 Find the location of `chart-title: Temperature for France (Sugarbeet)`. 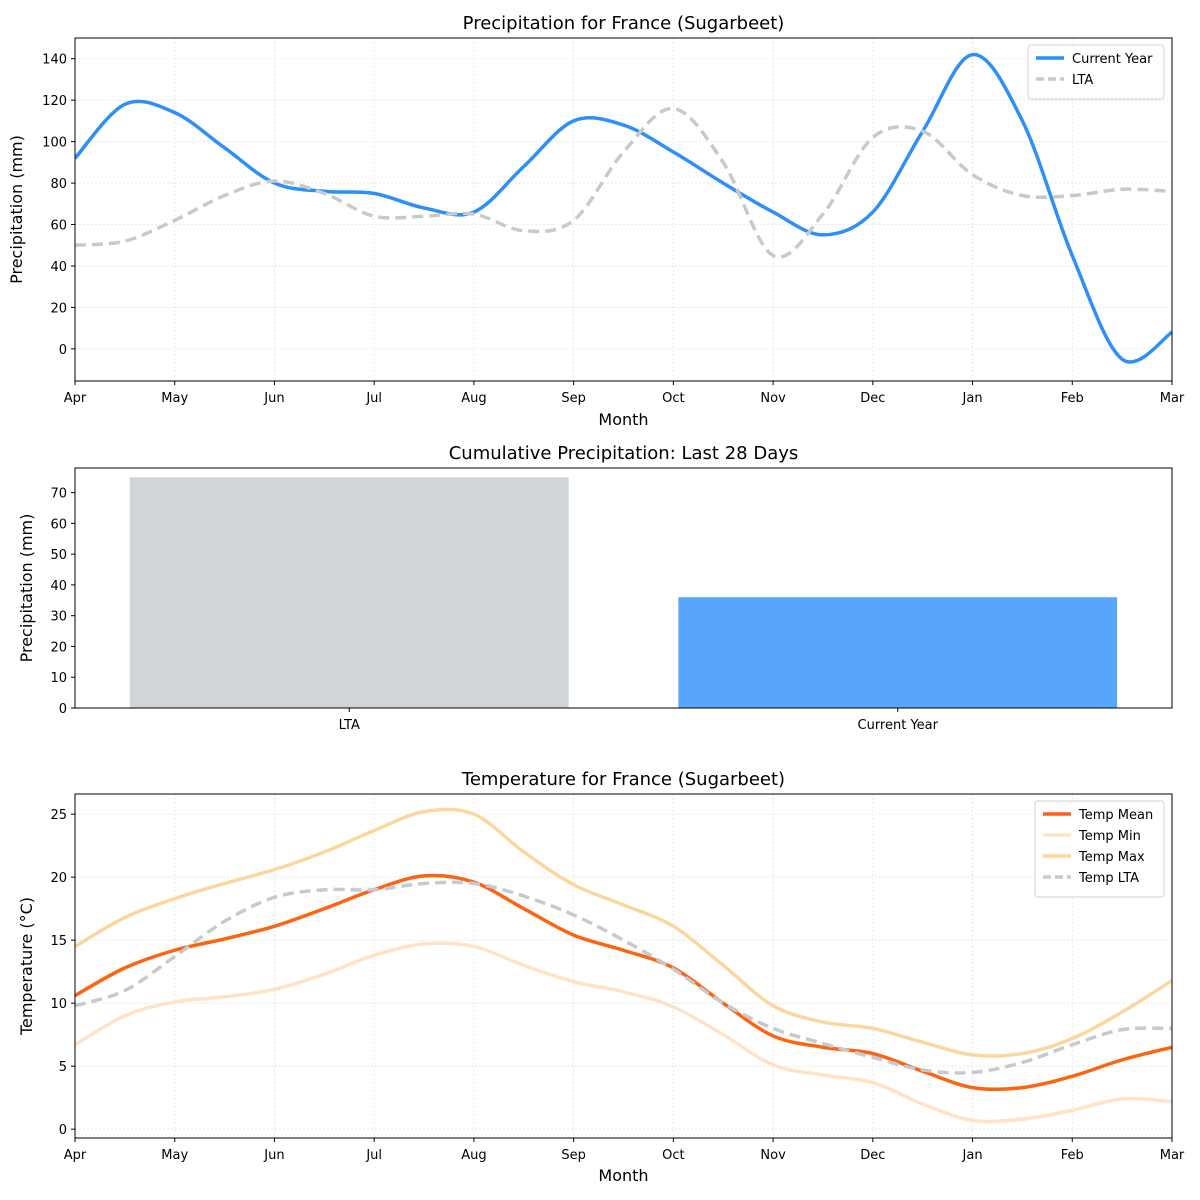

chart-title: Temperature for France (Sugarbeet) is located at coordinates (623, 779).